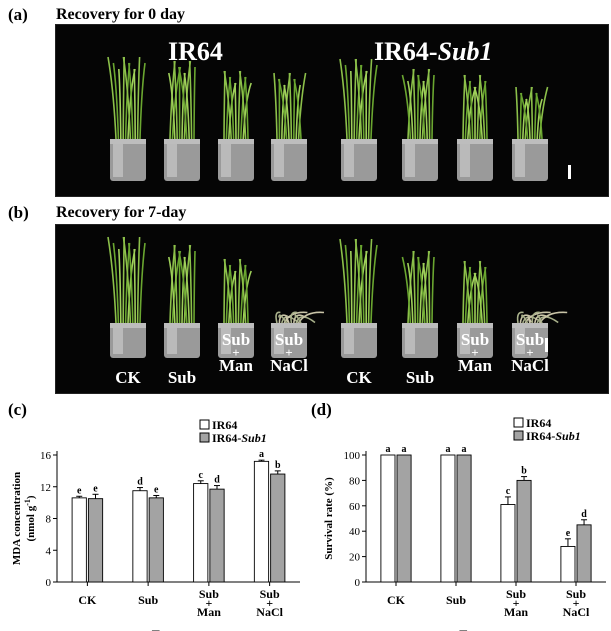 Image resolution: width=611 pixels, height=631 pixels. I want to click on photo-b-scene, so click(337, 297).